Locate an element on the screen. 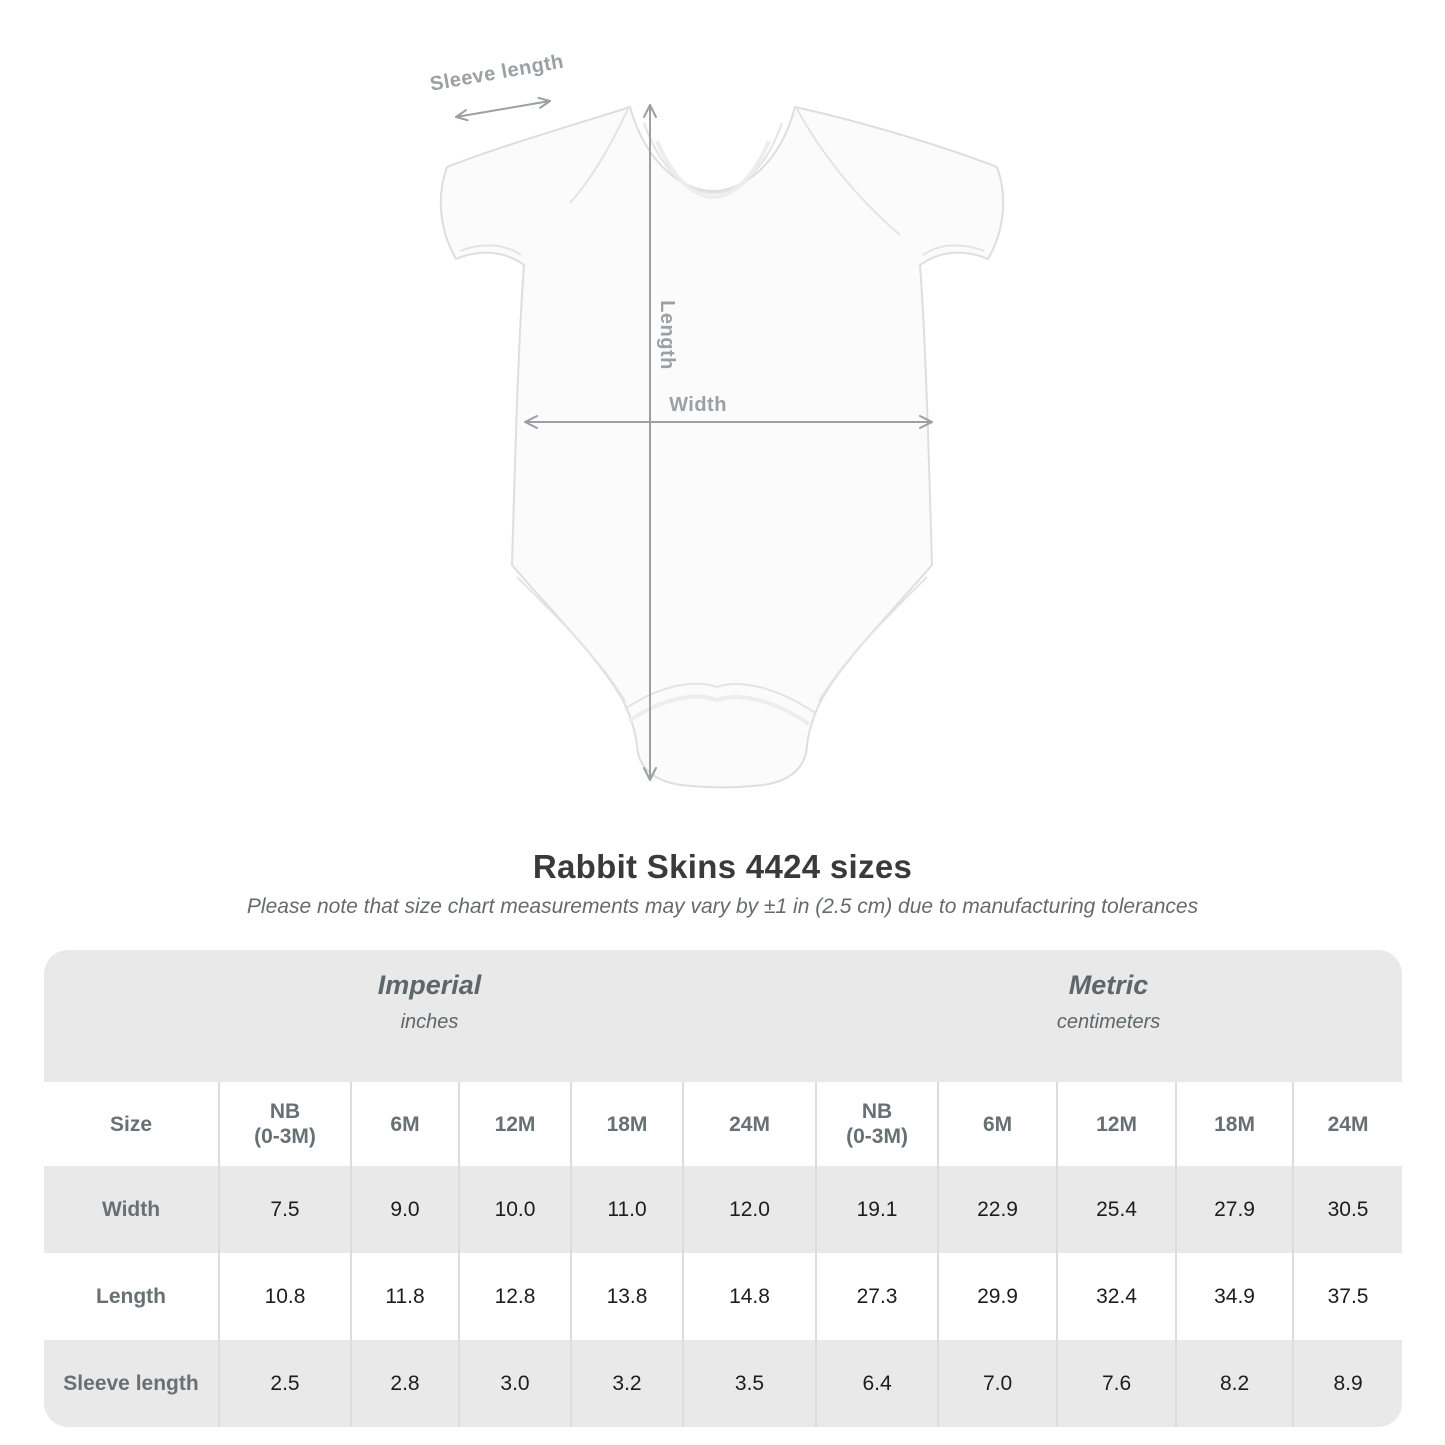 The height and width of the screenshot is (1445, 1445). left-leg-binding-line is located at coordinates (571, 639).